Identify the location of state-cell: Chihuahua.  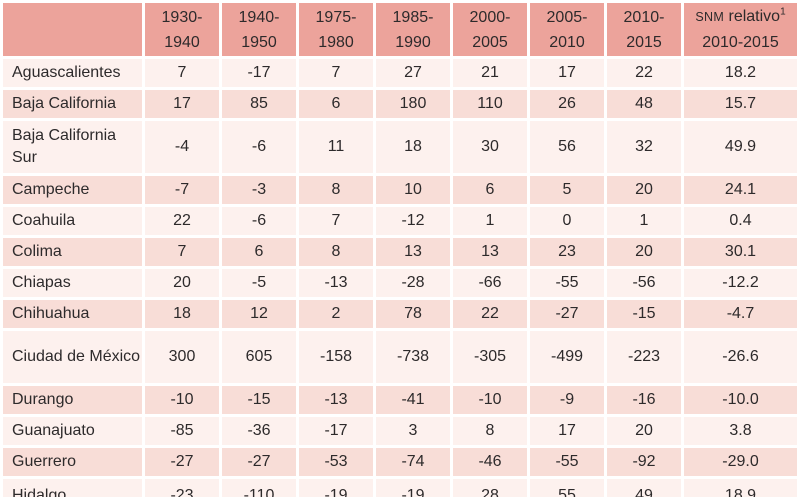
(72, 314).